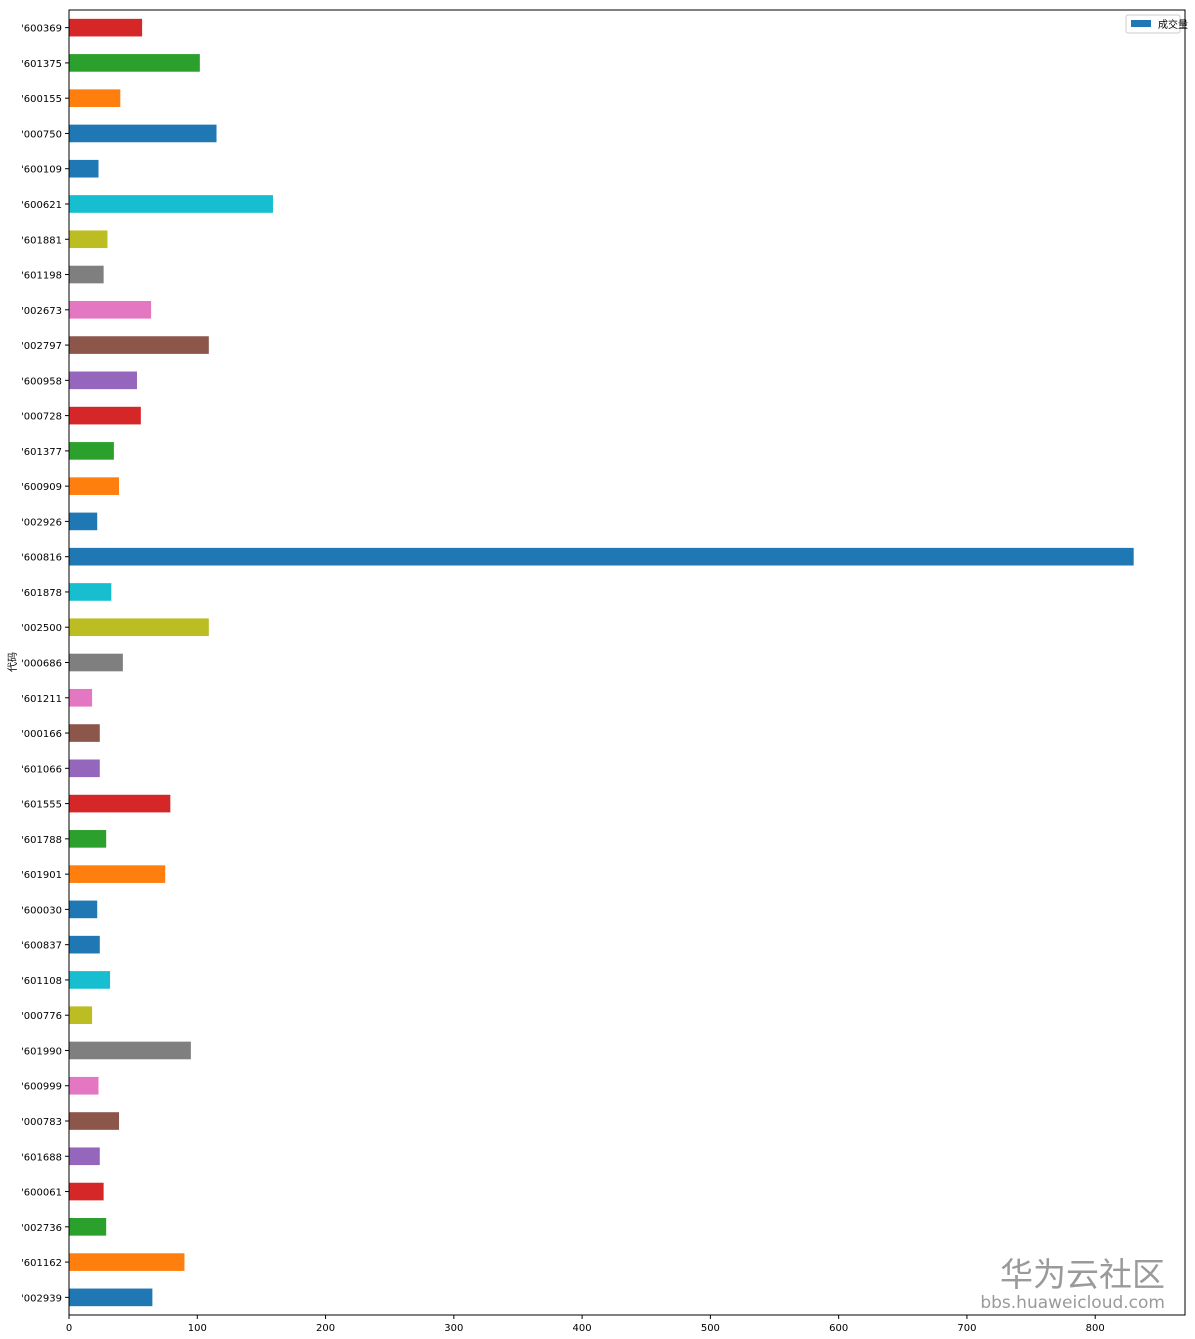  I want to click on x-tick-label: 400, so click(582, 1328).